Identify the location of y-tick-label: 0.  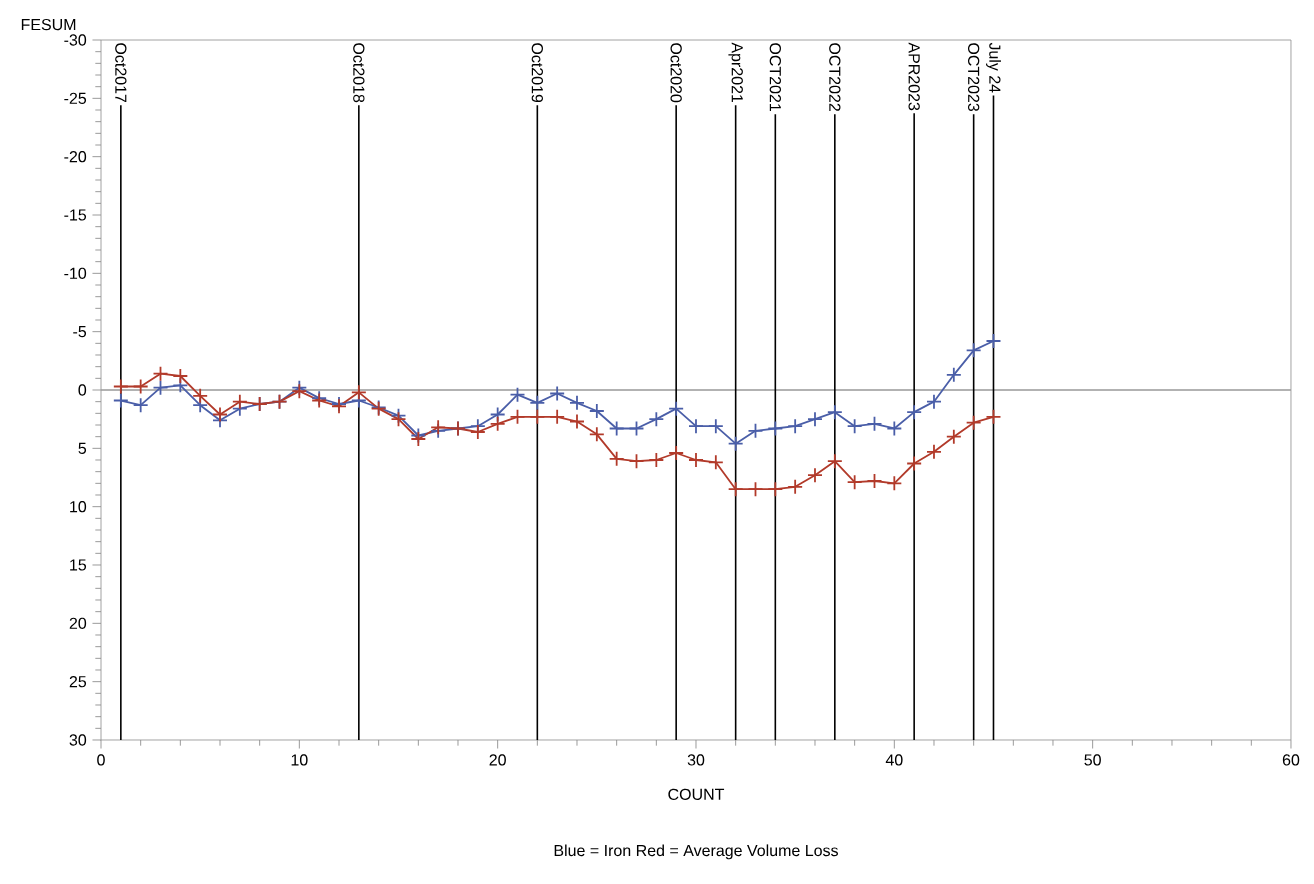
(82, 390).